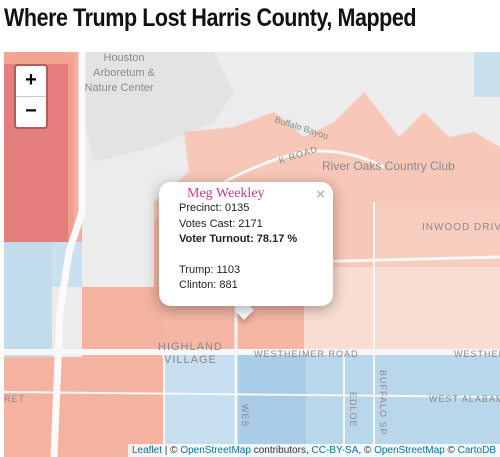 The height and width of the screenshot is (457, 500). I want to click on road-oak, so click(291, 174).